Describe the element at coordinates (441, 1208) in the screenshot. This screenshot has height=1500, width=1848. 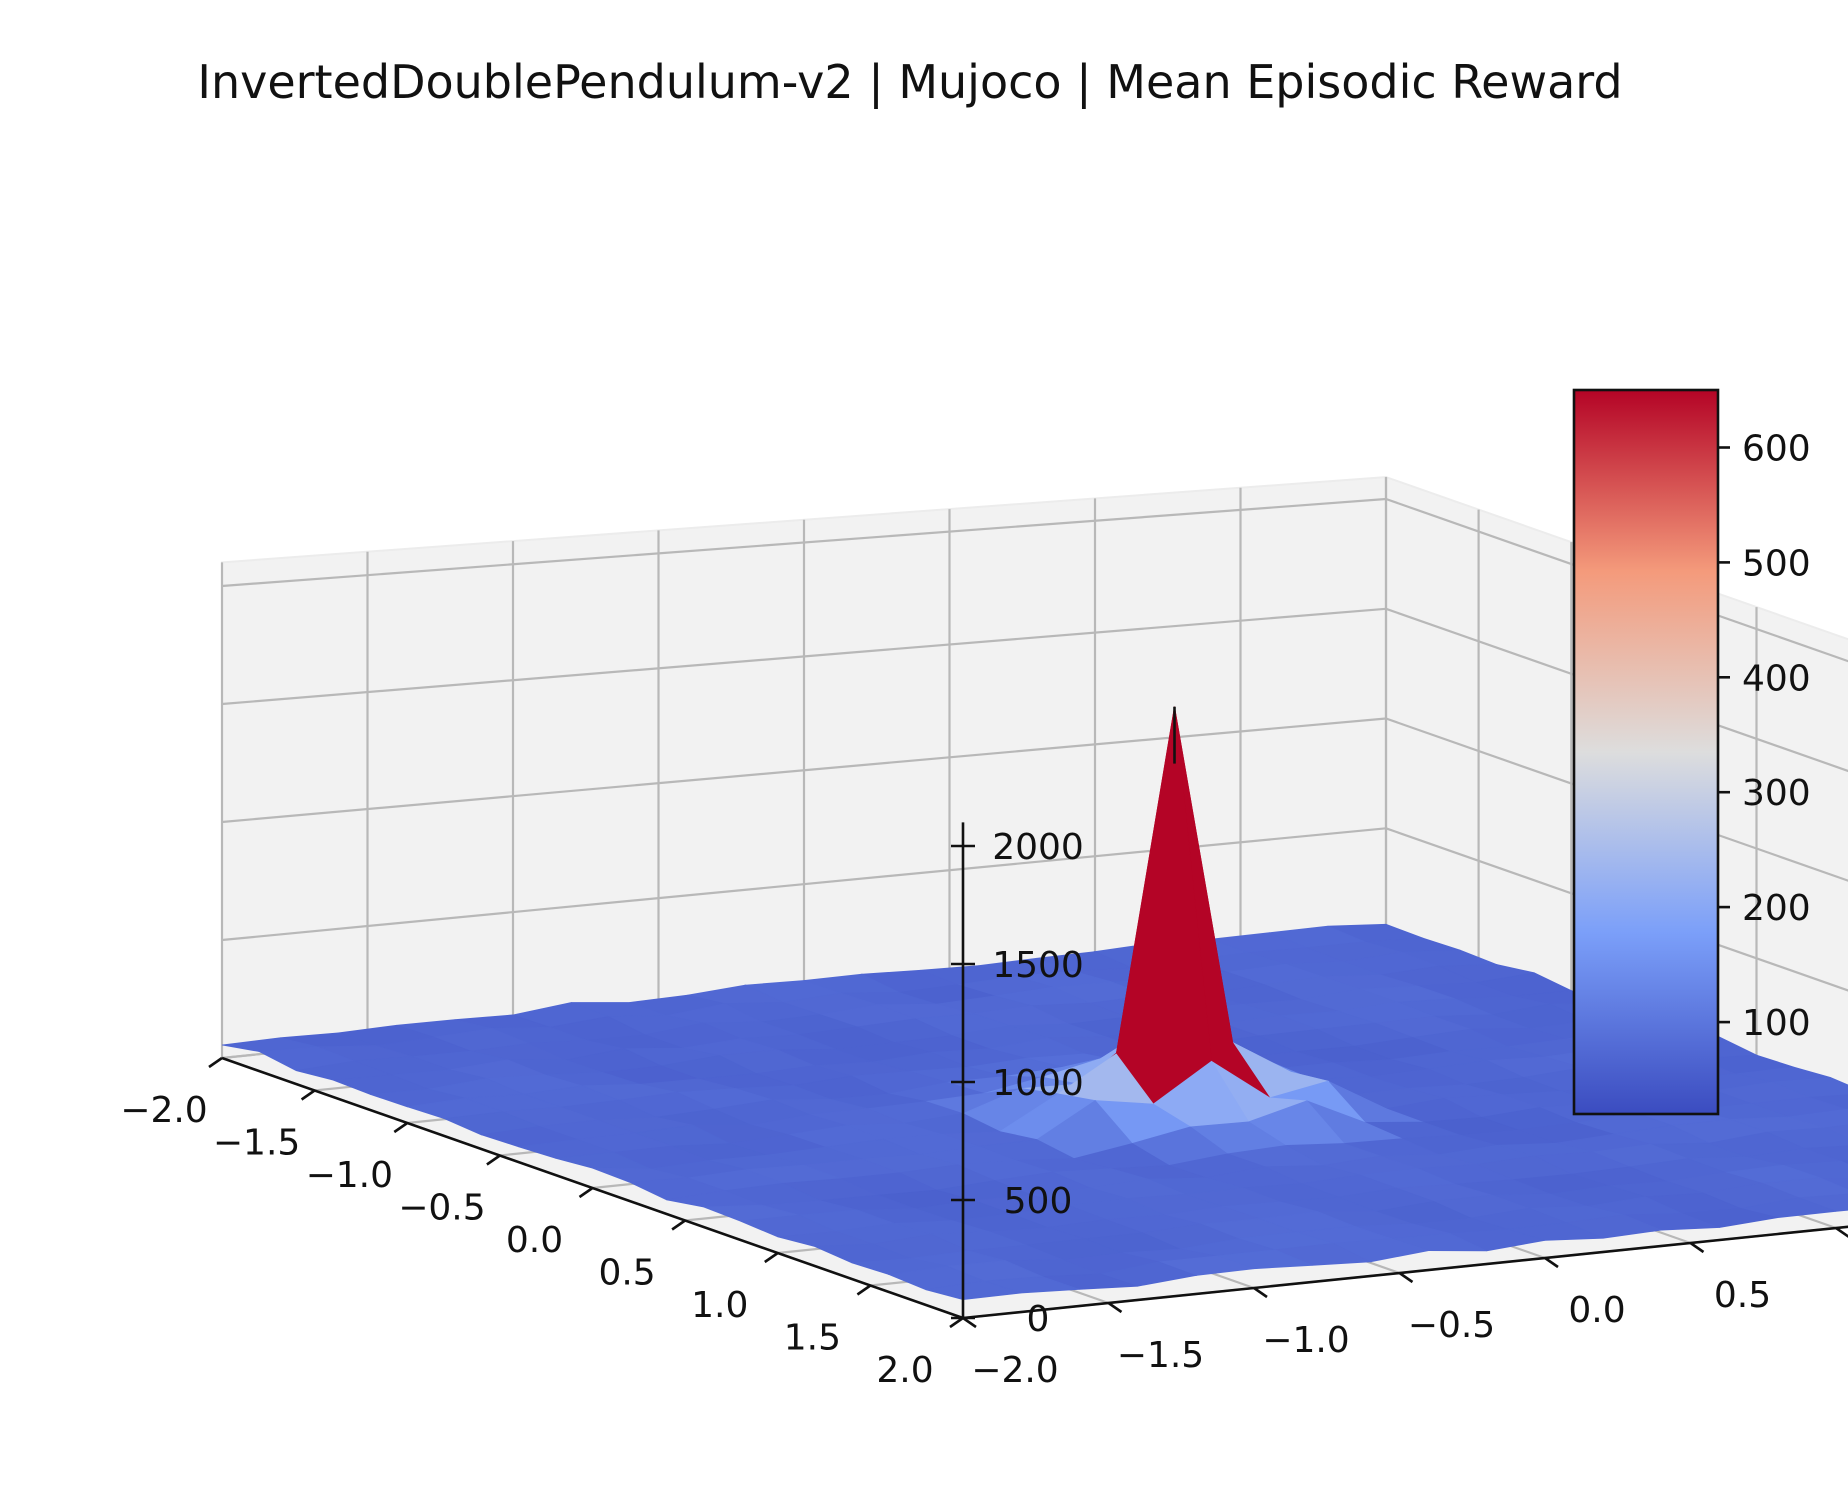
I see `x-tick-label: −0.5` at that location.